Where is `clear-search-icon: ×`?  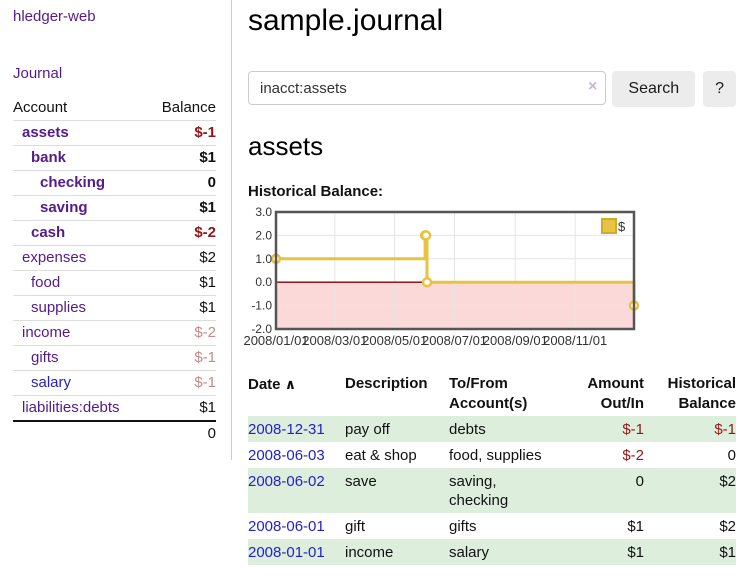
clear-search-icon: × is located at coordinates (593, 86).